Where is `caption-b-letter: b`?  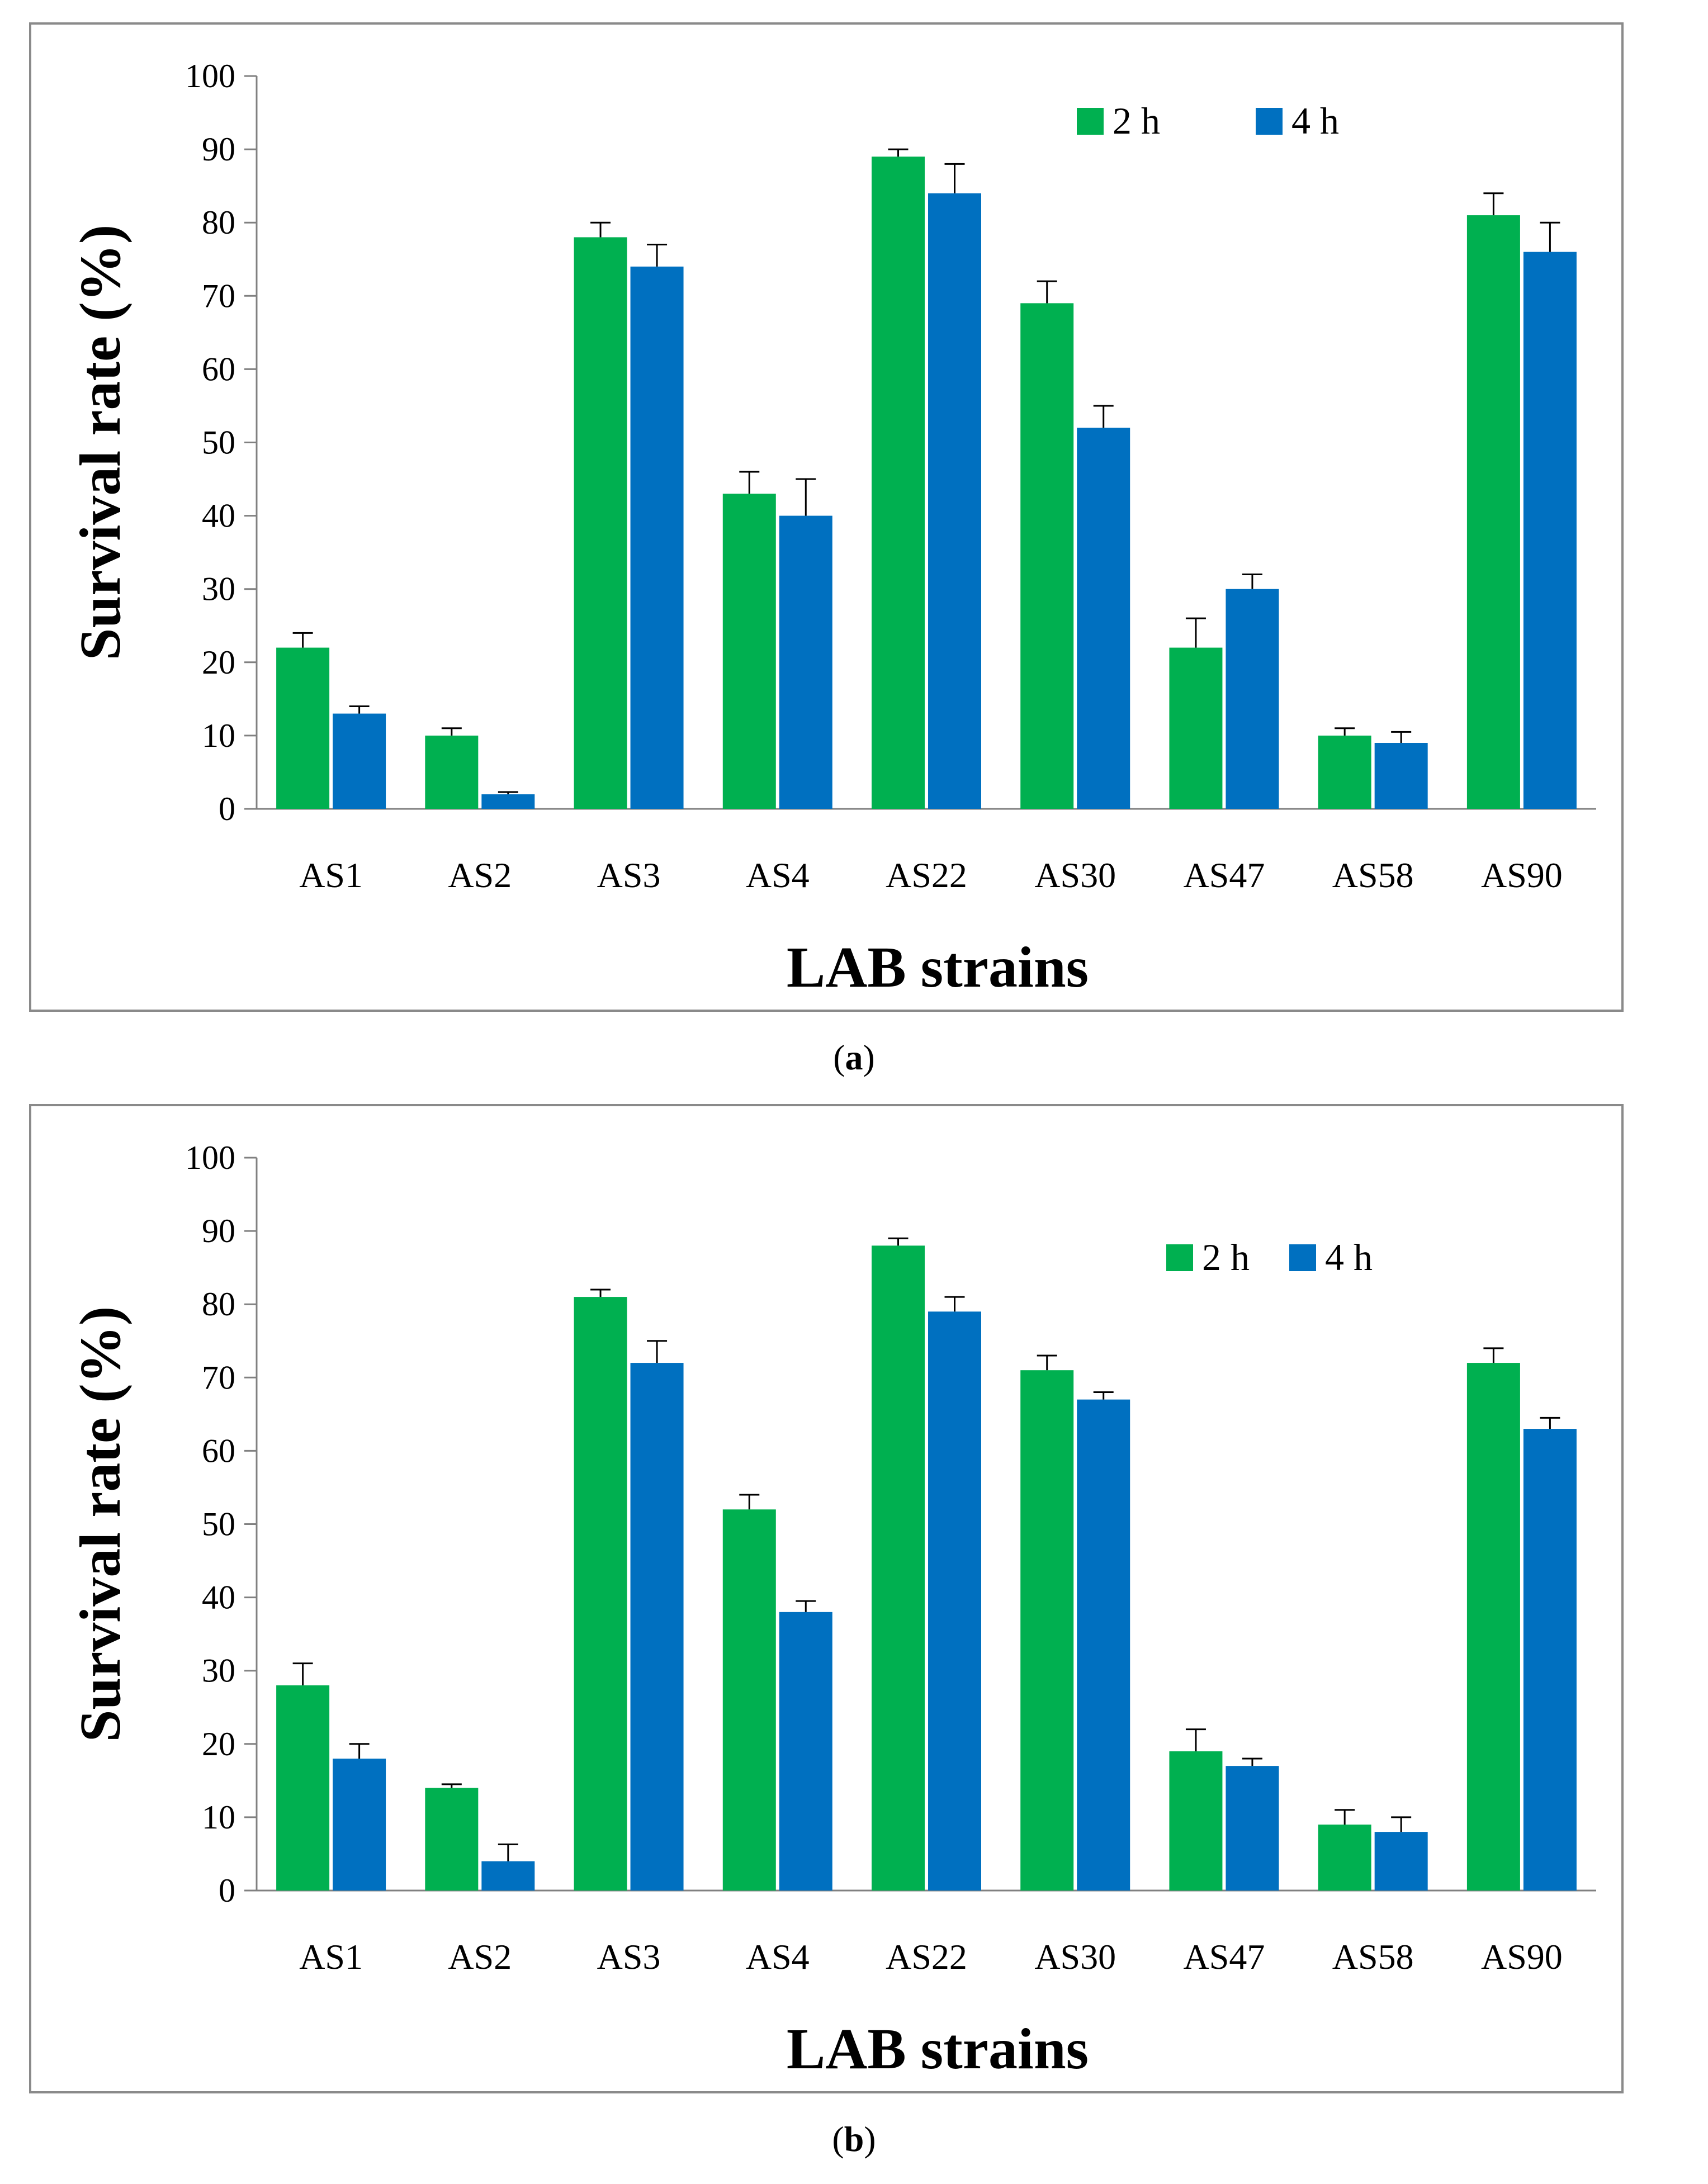 caption-b-letter: b is located at coordinates (854, 2139).